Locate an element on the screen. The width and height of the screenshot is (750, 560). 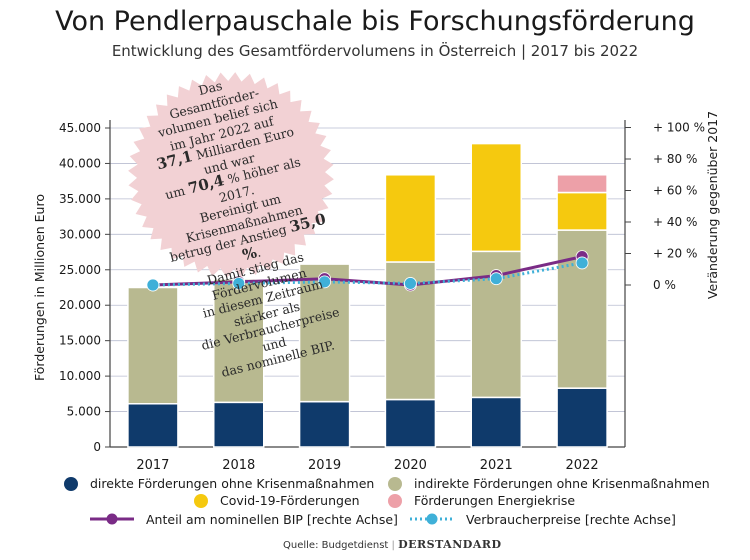
y-tick-label: 15.000 is located at coordinates (80, 341).